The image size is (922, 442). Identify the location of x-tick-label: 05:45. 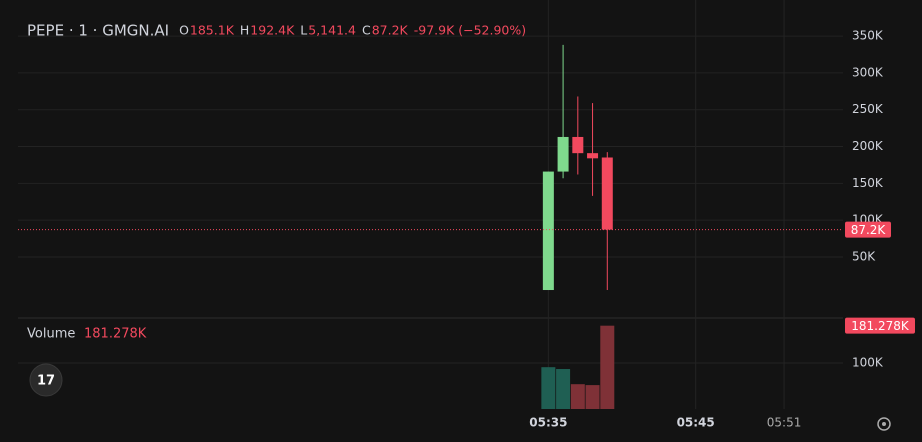
(696, 423).